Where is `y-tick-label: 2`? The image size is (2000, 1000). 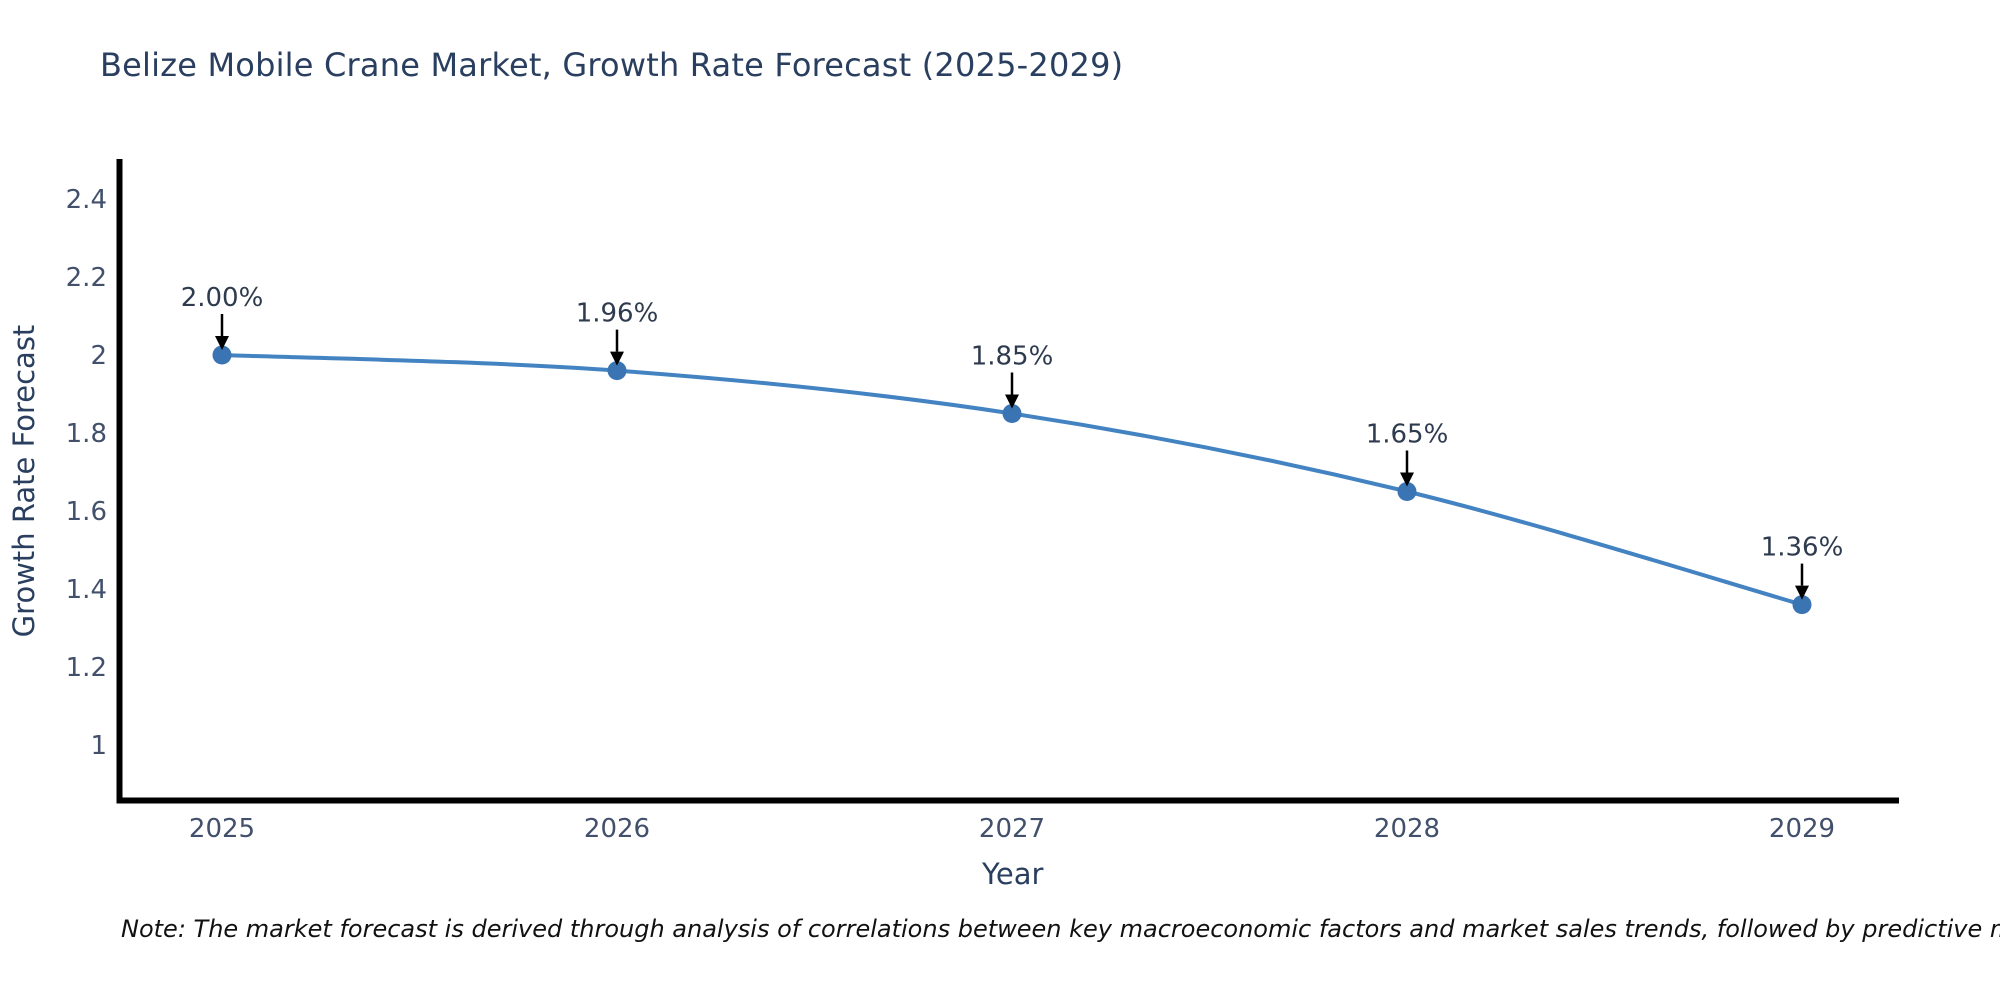 y-tick-label: 2 is located at coordinates (98, 356).